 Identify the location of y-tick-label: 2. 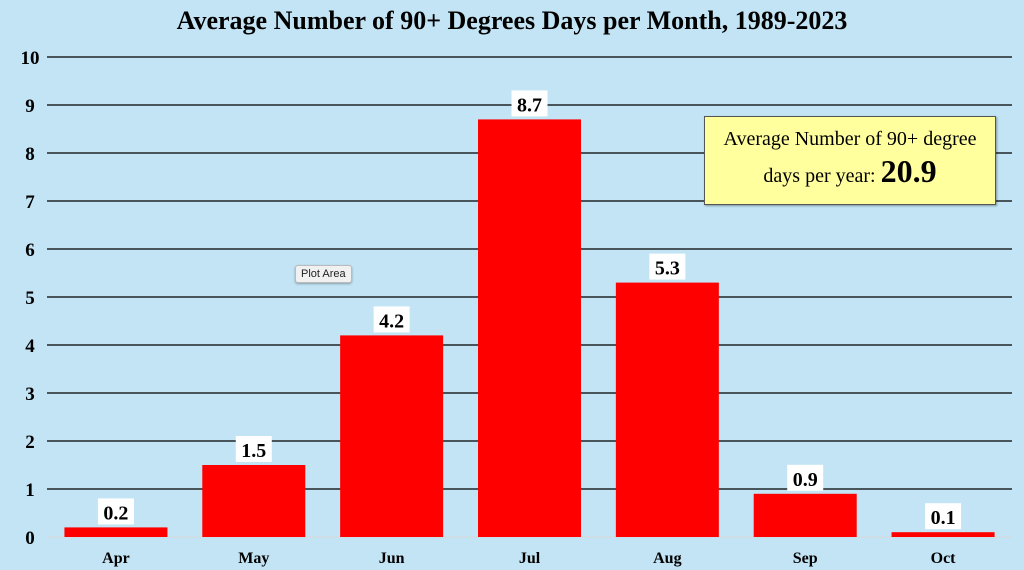
(30, 442).